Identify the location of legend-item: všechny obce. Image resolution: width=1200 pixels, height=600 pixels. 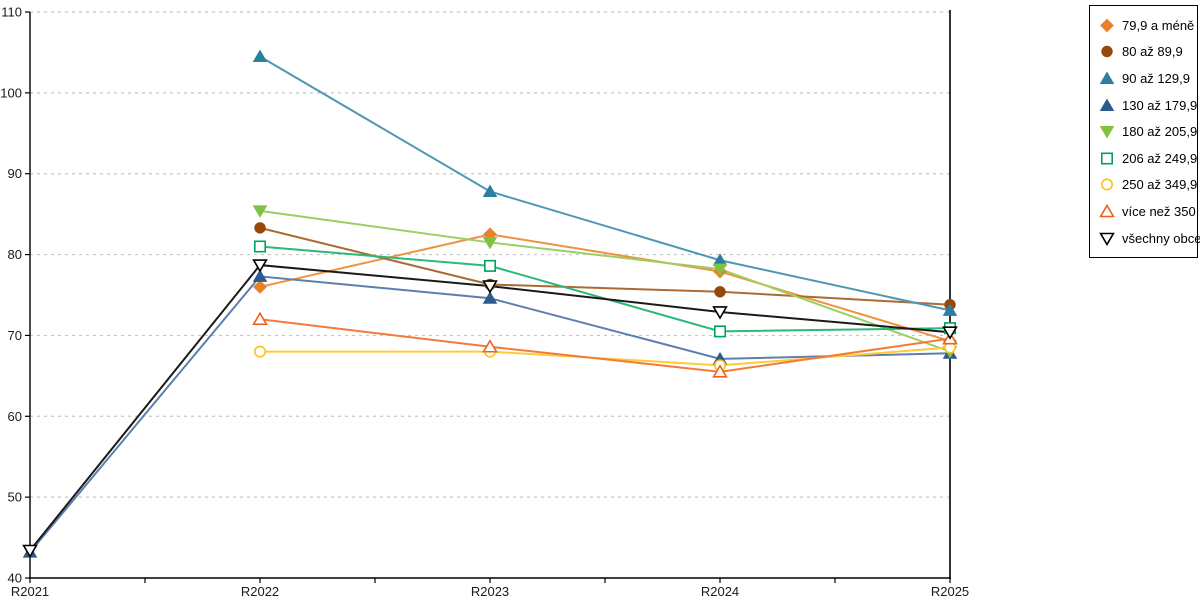
(1149, 238).